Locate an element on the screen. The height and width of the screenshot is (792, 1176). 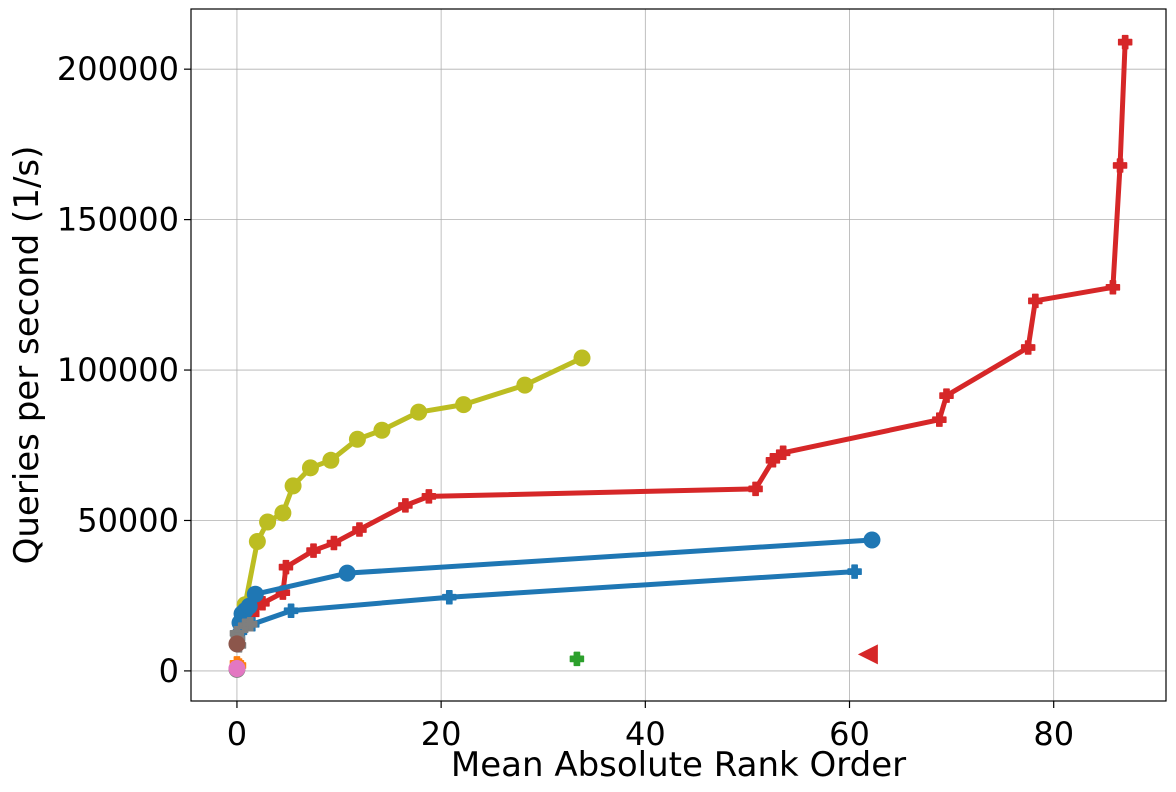
y-tick-label: 150000 is located at coordinates (118, 220).